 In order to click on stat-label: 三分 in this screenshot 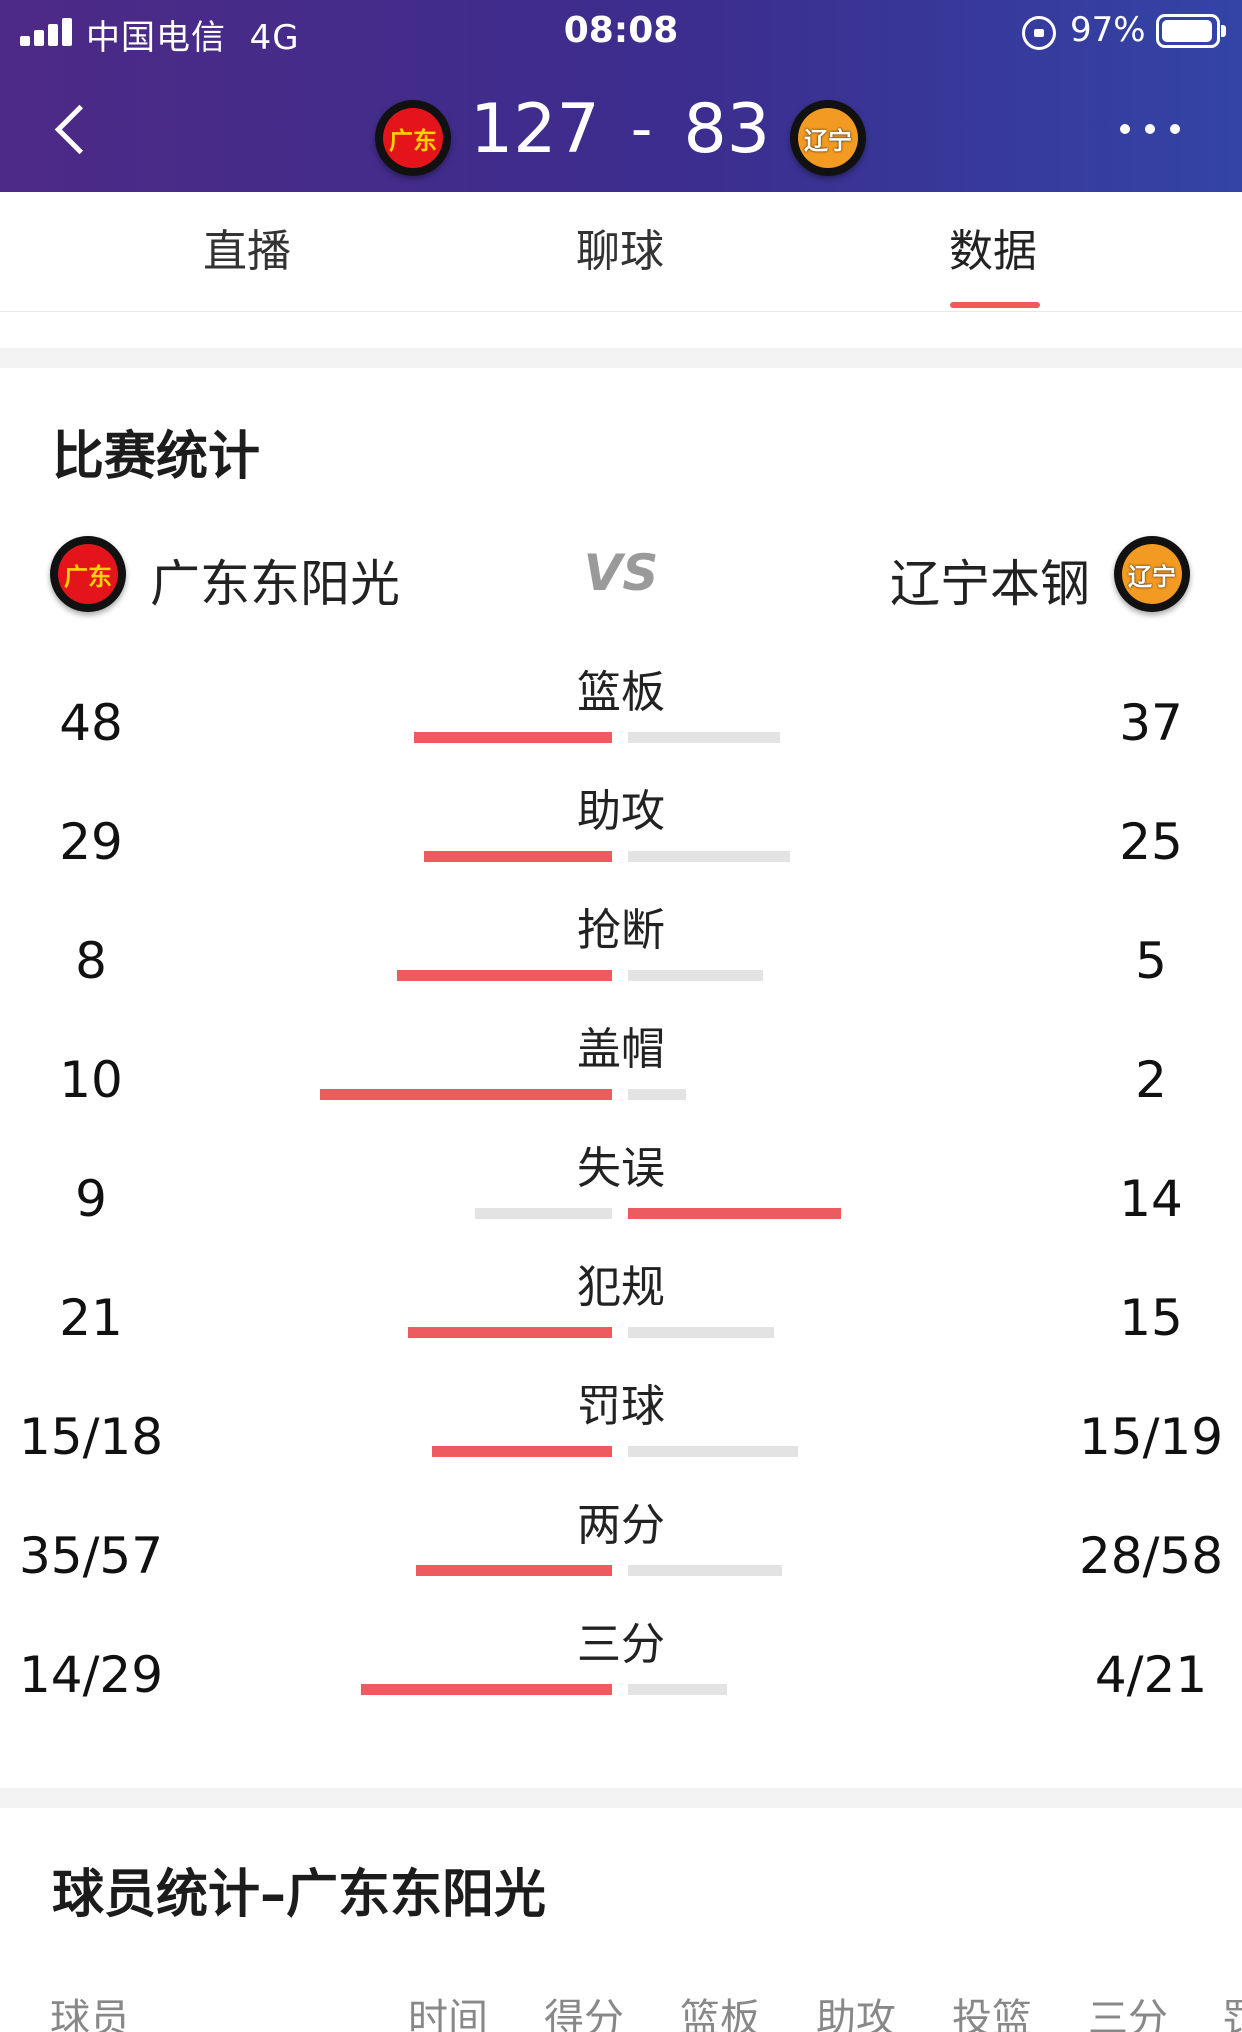, I will do `click(621, 1644)`.